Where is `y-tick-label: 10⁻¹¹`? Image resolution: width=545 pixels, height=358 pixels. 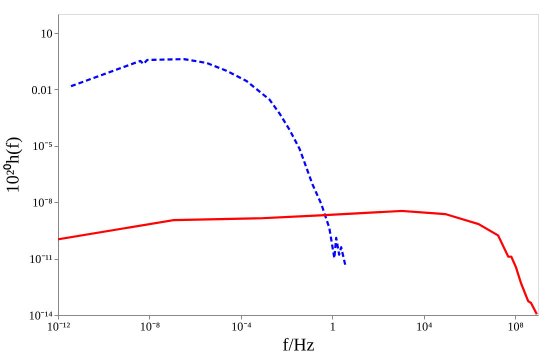
y-tick-label: 10⁻¹¹ is located at coordinates (41, 259).